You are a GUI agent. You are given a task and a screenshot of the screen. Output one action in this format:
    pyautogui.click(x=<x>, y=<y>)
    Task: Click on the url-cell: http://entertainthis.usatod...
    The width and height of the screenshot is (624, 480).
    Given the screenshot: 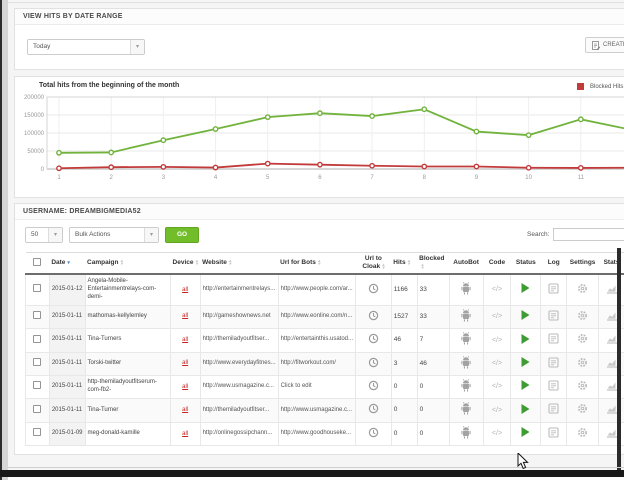 What is the action you would take?
    pyautogui.click(x=317, y=340)
    